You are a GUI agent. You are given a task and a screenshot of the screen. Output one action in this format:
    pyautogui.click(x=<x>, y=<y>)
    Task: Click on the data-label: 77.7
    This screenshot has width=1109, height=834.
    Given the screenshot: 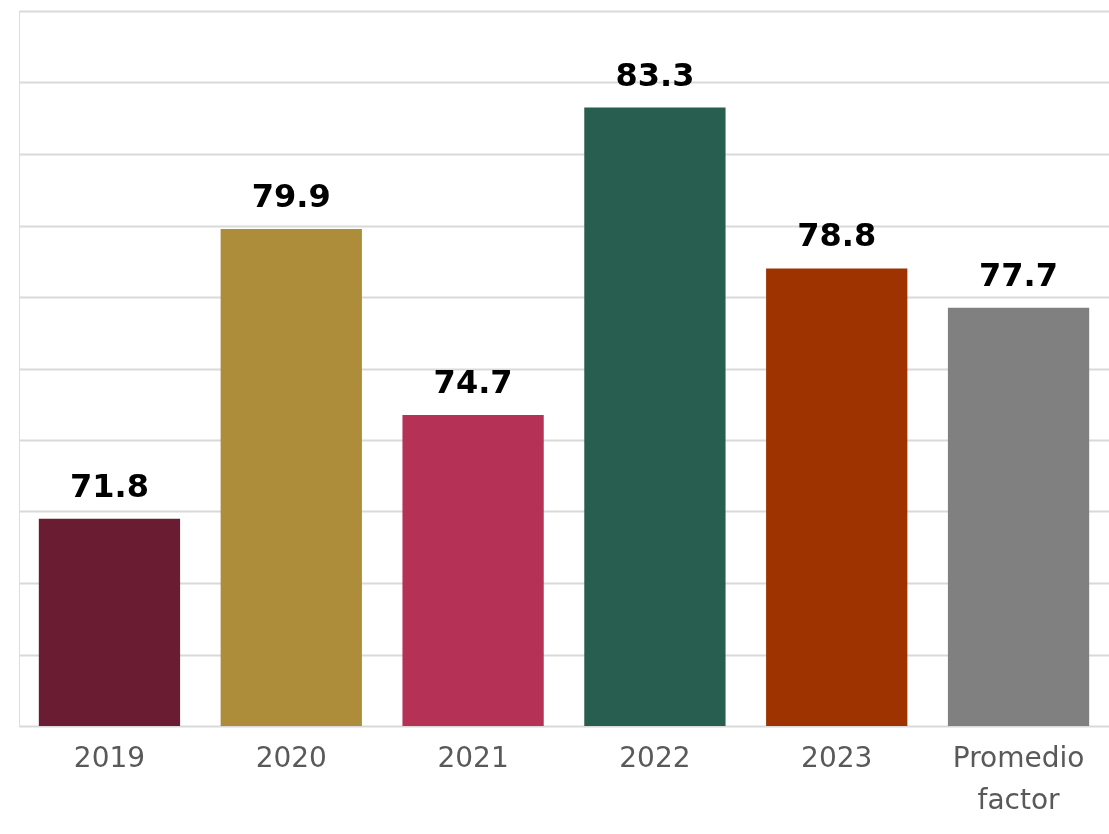 What is the action you would take?
    pyautogui.click(x=1019, y=274)
    